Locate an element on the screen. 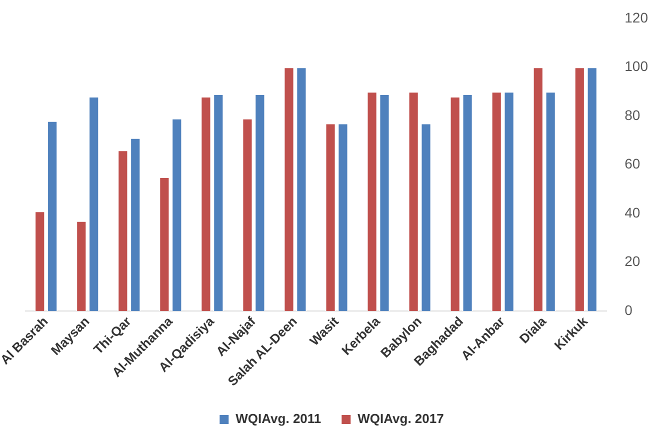 This screenshot has width=663, height=441. y-tick-label: 60 is located at coordinates (632, 164).